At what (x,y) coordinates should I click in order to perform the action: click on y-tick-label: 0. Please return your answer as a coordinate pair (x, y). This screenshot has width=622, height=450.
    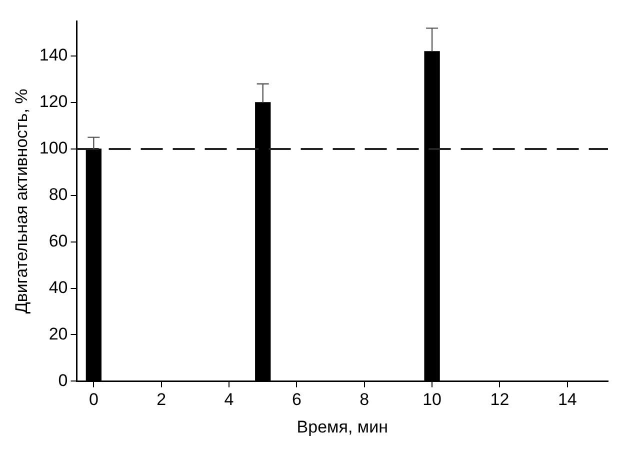
    Looking at the image, I should click on (63, 380).